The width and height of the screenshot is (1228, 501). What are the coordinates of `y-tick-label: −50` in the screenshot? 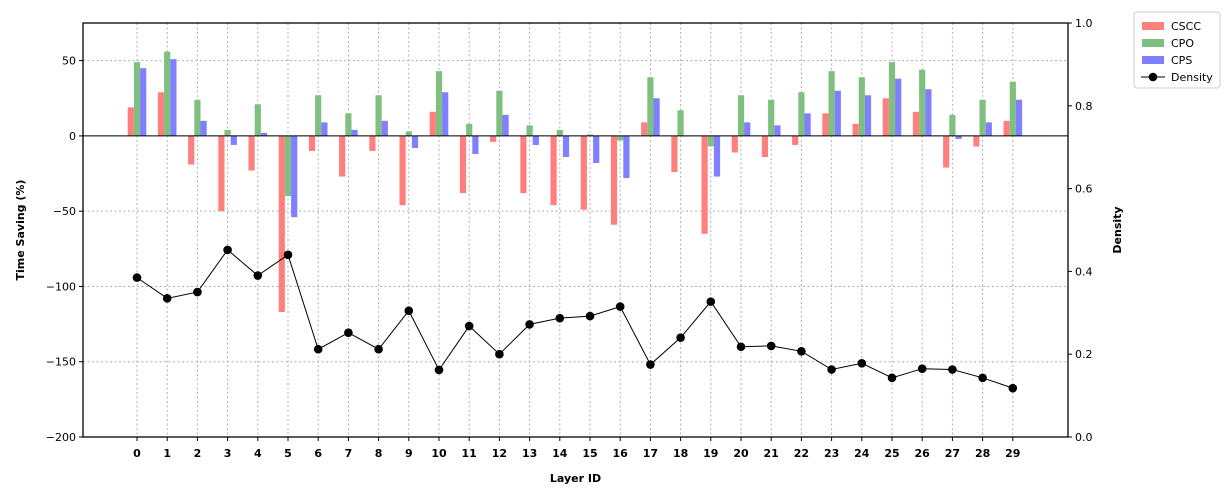 It's located at (64, 211).